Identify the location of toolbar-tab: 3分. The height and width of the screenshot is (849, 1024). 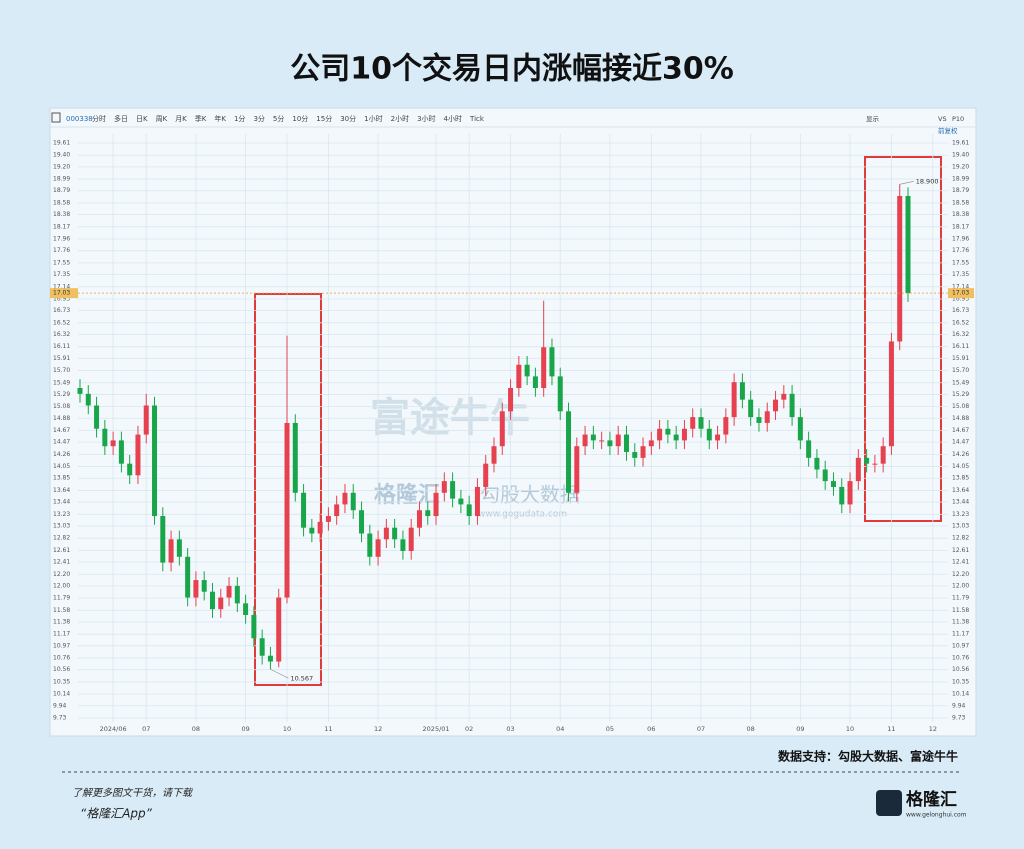
(258, 118).